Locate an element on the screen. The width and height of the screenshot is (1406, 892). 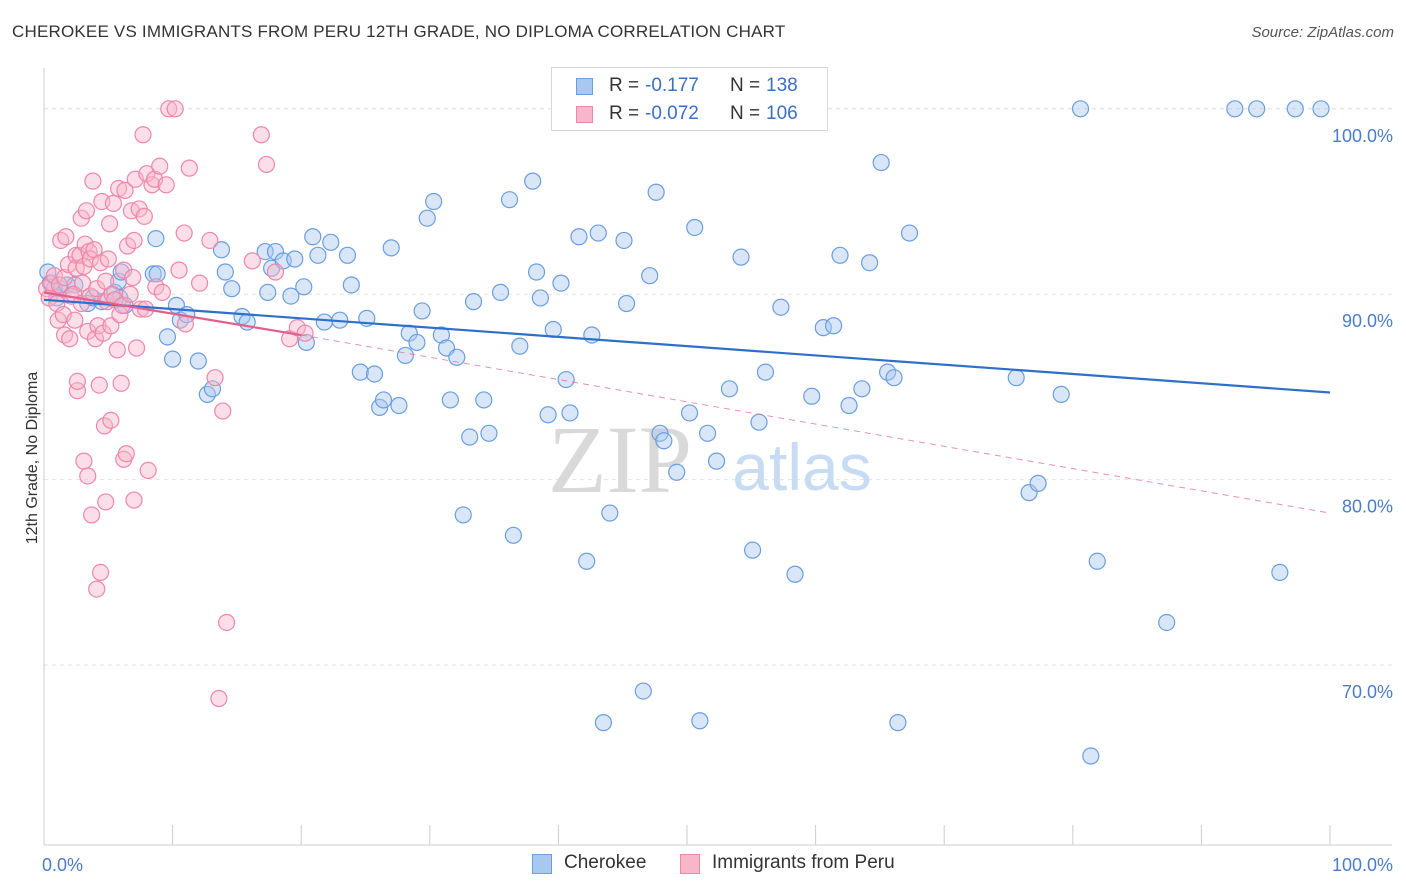
watermark: ZIP atlas is located at coordinates (710, 459).